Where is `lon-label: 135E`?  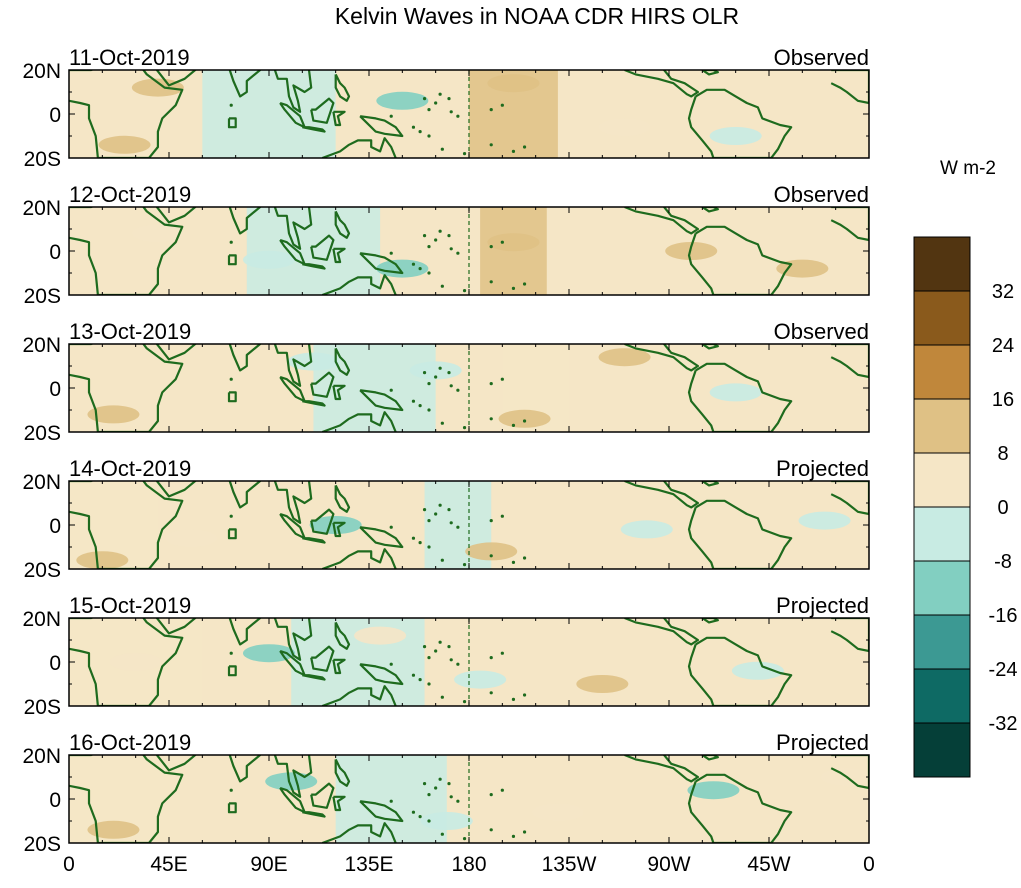 lon-label: 135E is located at coordinates (368, 864).